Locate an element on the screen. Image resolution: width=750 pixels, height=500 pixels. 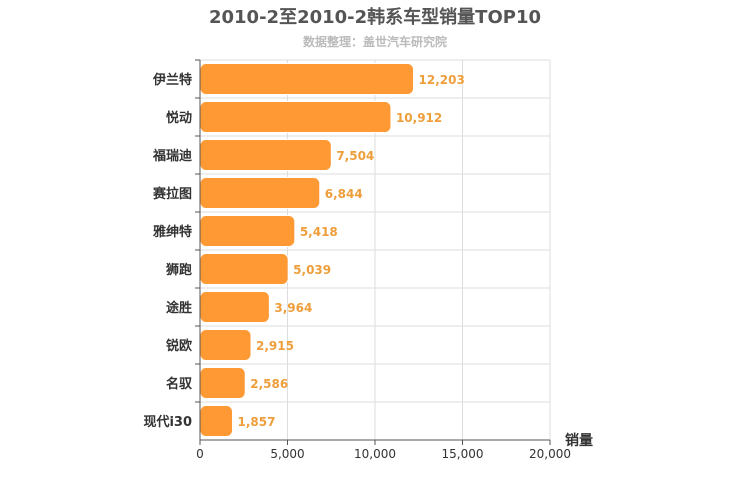
category-label: 赛拉图 is located at coordinates (172, 194).